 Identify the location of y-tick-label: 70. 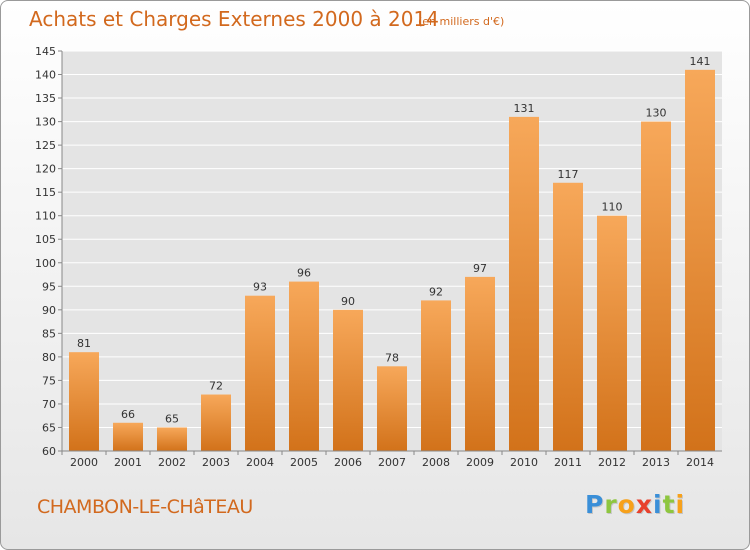
(49, 404).